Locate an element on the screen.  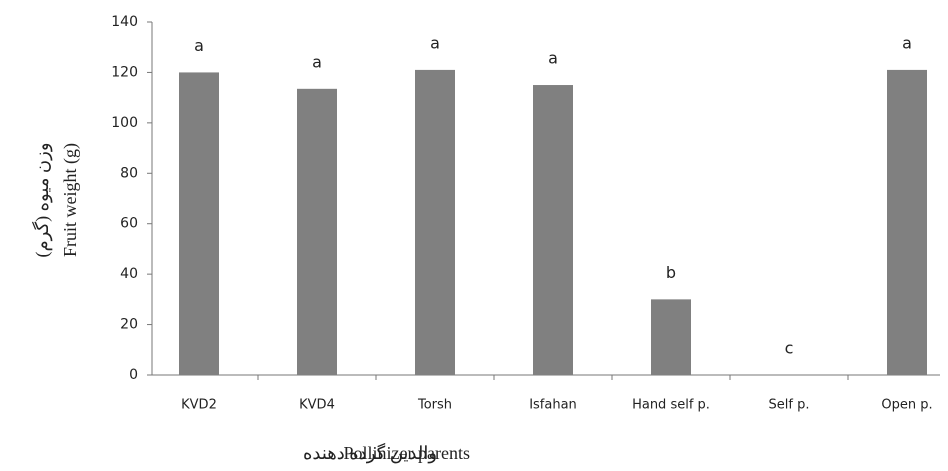
x-tick-label: KVD4 is located at coordinates (317, 405).